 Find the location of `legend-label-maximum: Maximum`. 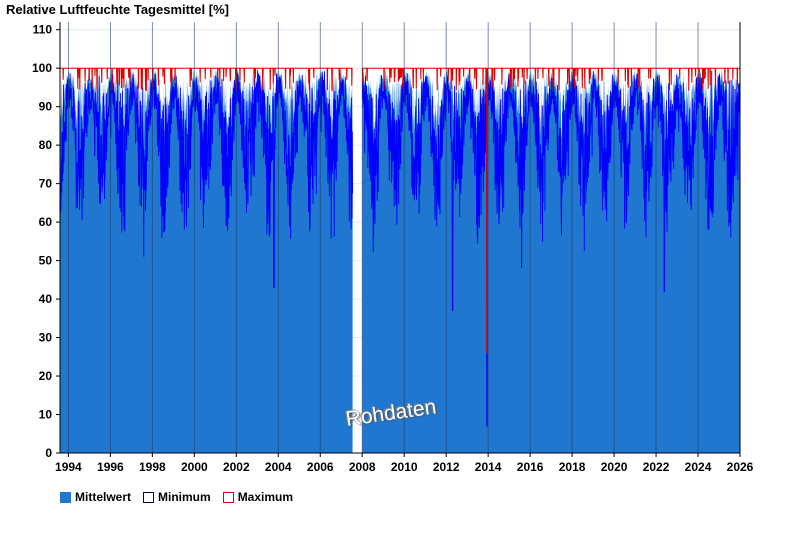

legend-label-maximum: Maximum is located at coordinates (265, 497).